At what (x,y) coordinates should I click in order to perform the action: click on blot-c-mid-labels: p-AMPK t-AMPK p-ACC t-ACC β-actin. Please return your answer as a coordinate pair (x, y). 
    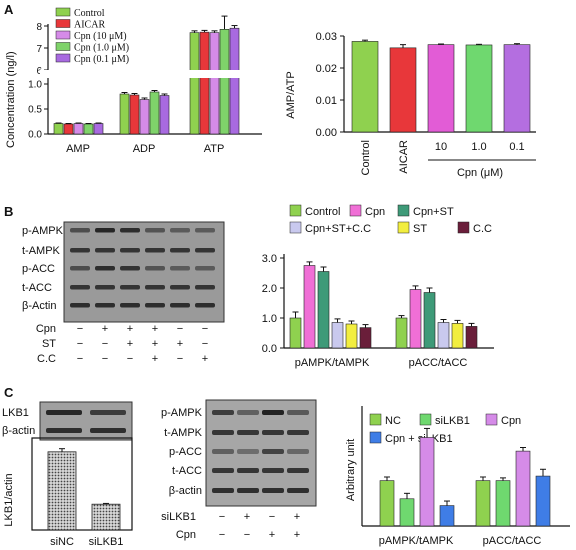
    Looking at the image, I should click on (182, 452).